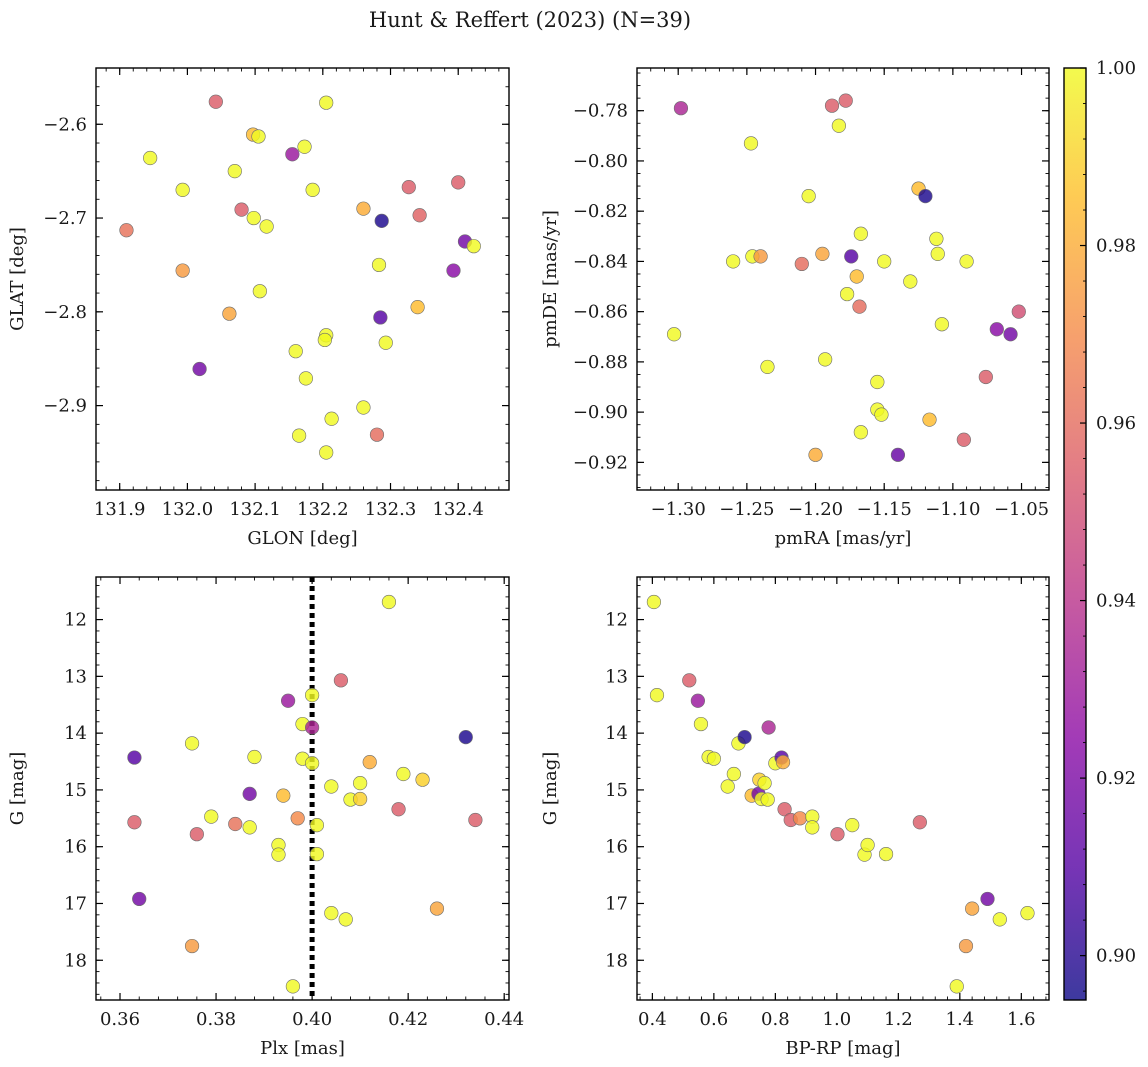 This screenshot has height=1067, width=1148. I want to click on y-tick-label: −0.90, so click(600, 412).